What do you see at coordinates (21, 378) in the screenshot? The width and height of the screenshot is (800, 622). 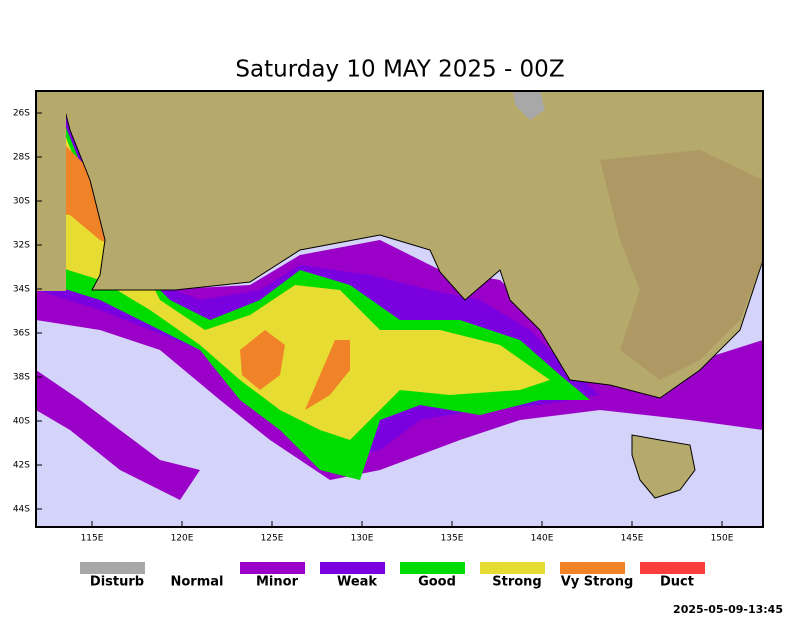 I see `y-tick-label: 38S` at bounding box center [21, 378].